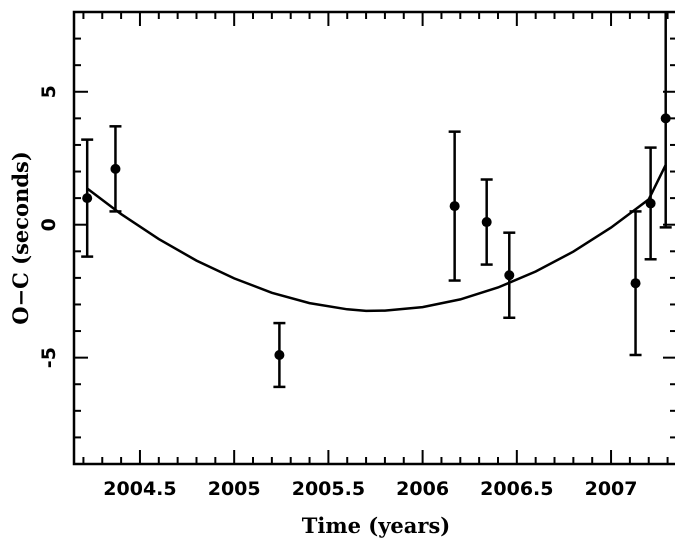  I want to click on y-tick-labels: 5 0 -5, so click(49, 226).